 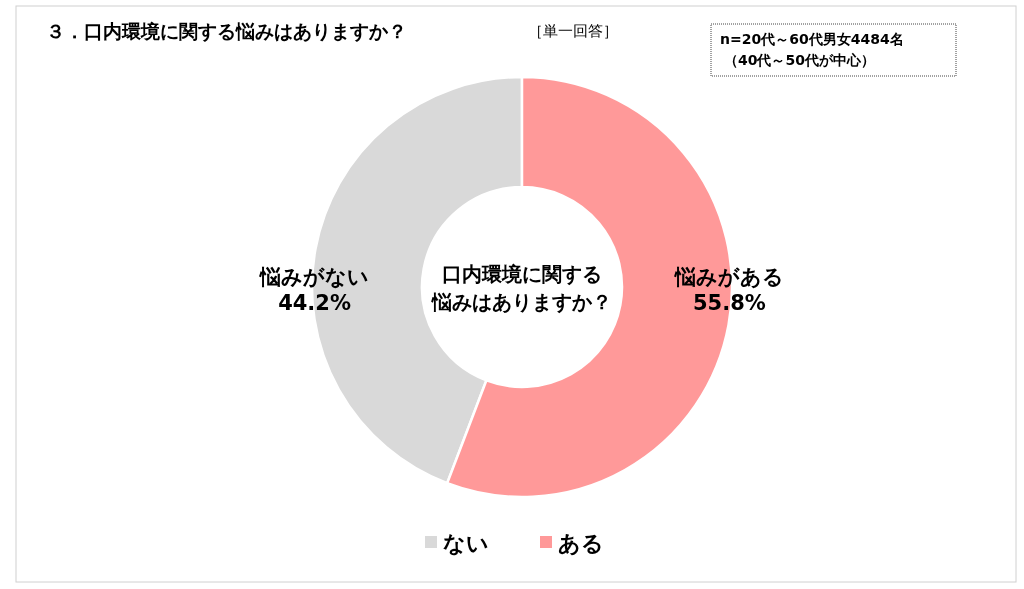 I want to click on text: （40代～50代が中心）, so click(x=799, y=60).